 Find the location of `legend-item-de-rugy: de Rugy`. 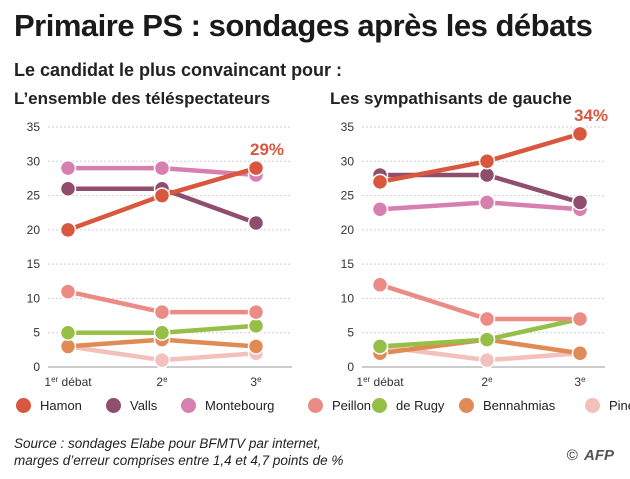

legend-item-de-rugy: de Rugy is located at coordinates (408, 405).